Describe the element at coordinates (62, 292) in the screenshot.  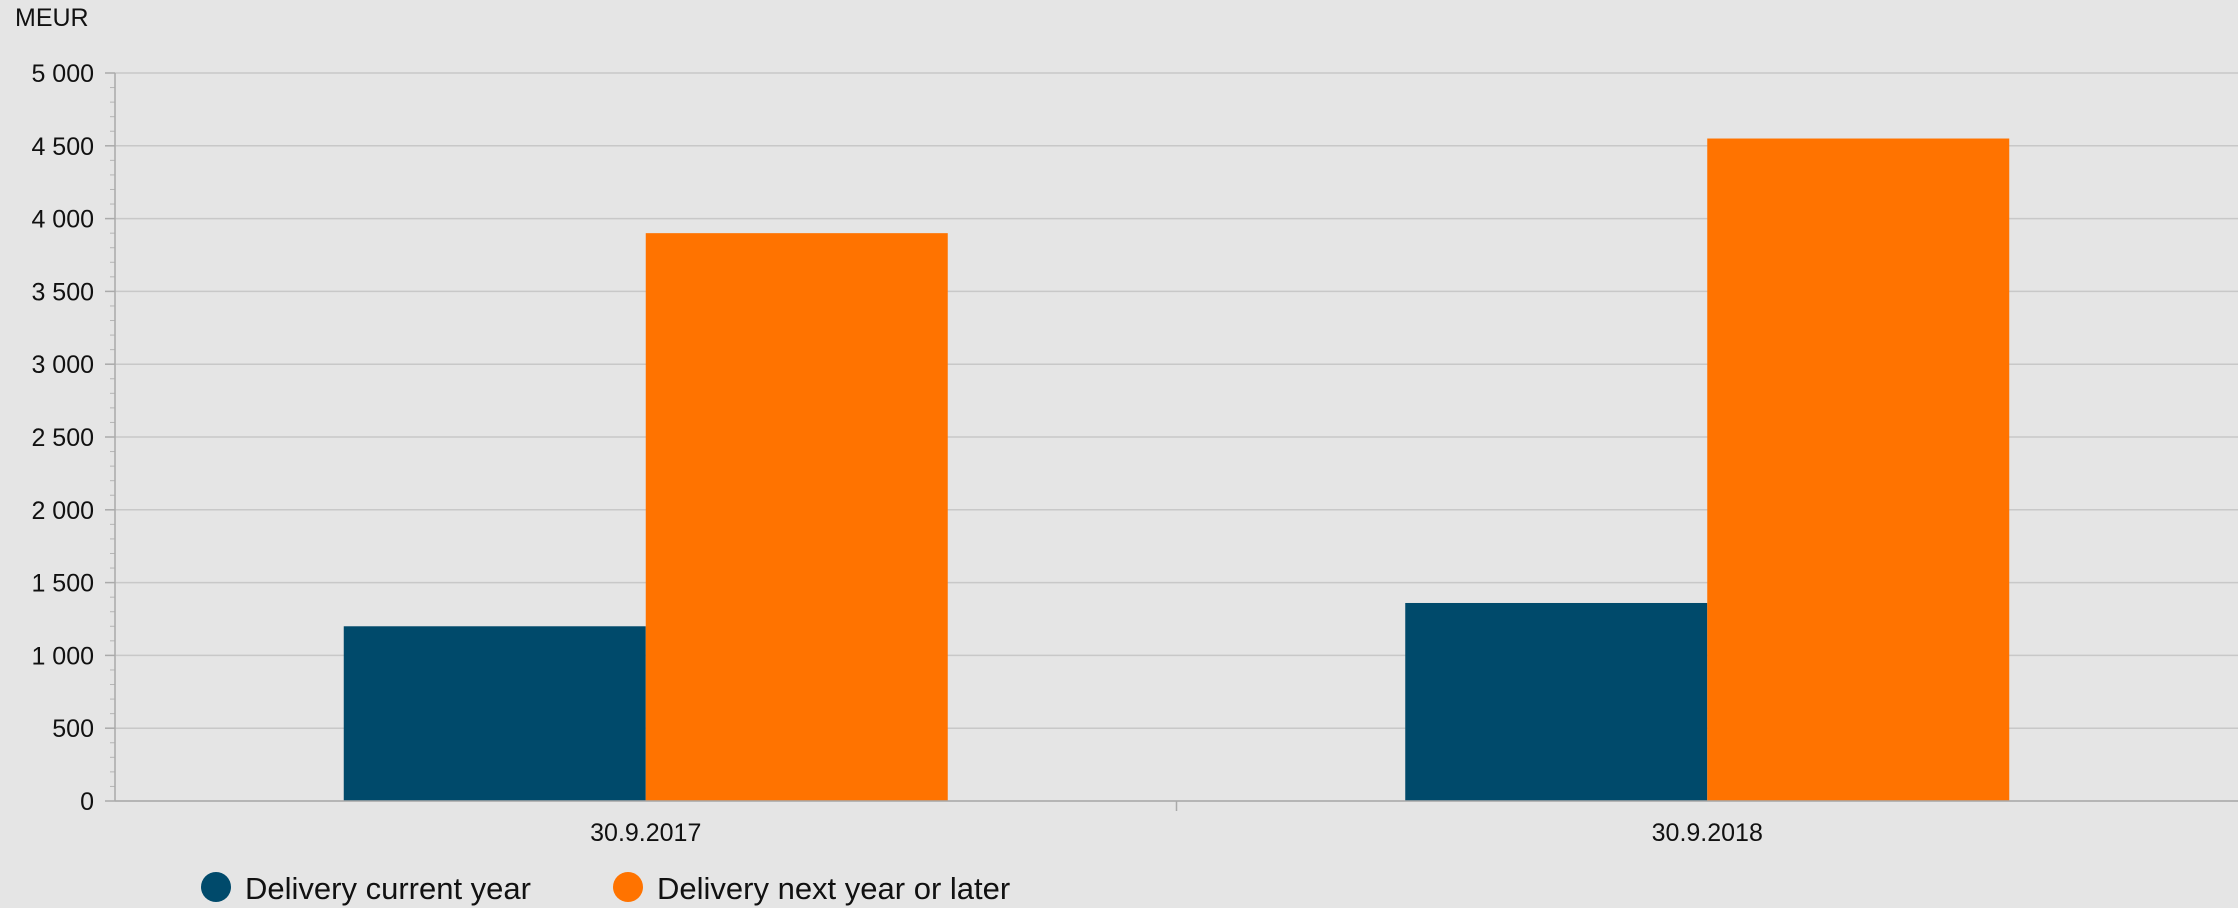
I see `y-tick-label: 3 500` at that location.